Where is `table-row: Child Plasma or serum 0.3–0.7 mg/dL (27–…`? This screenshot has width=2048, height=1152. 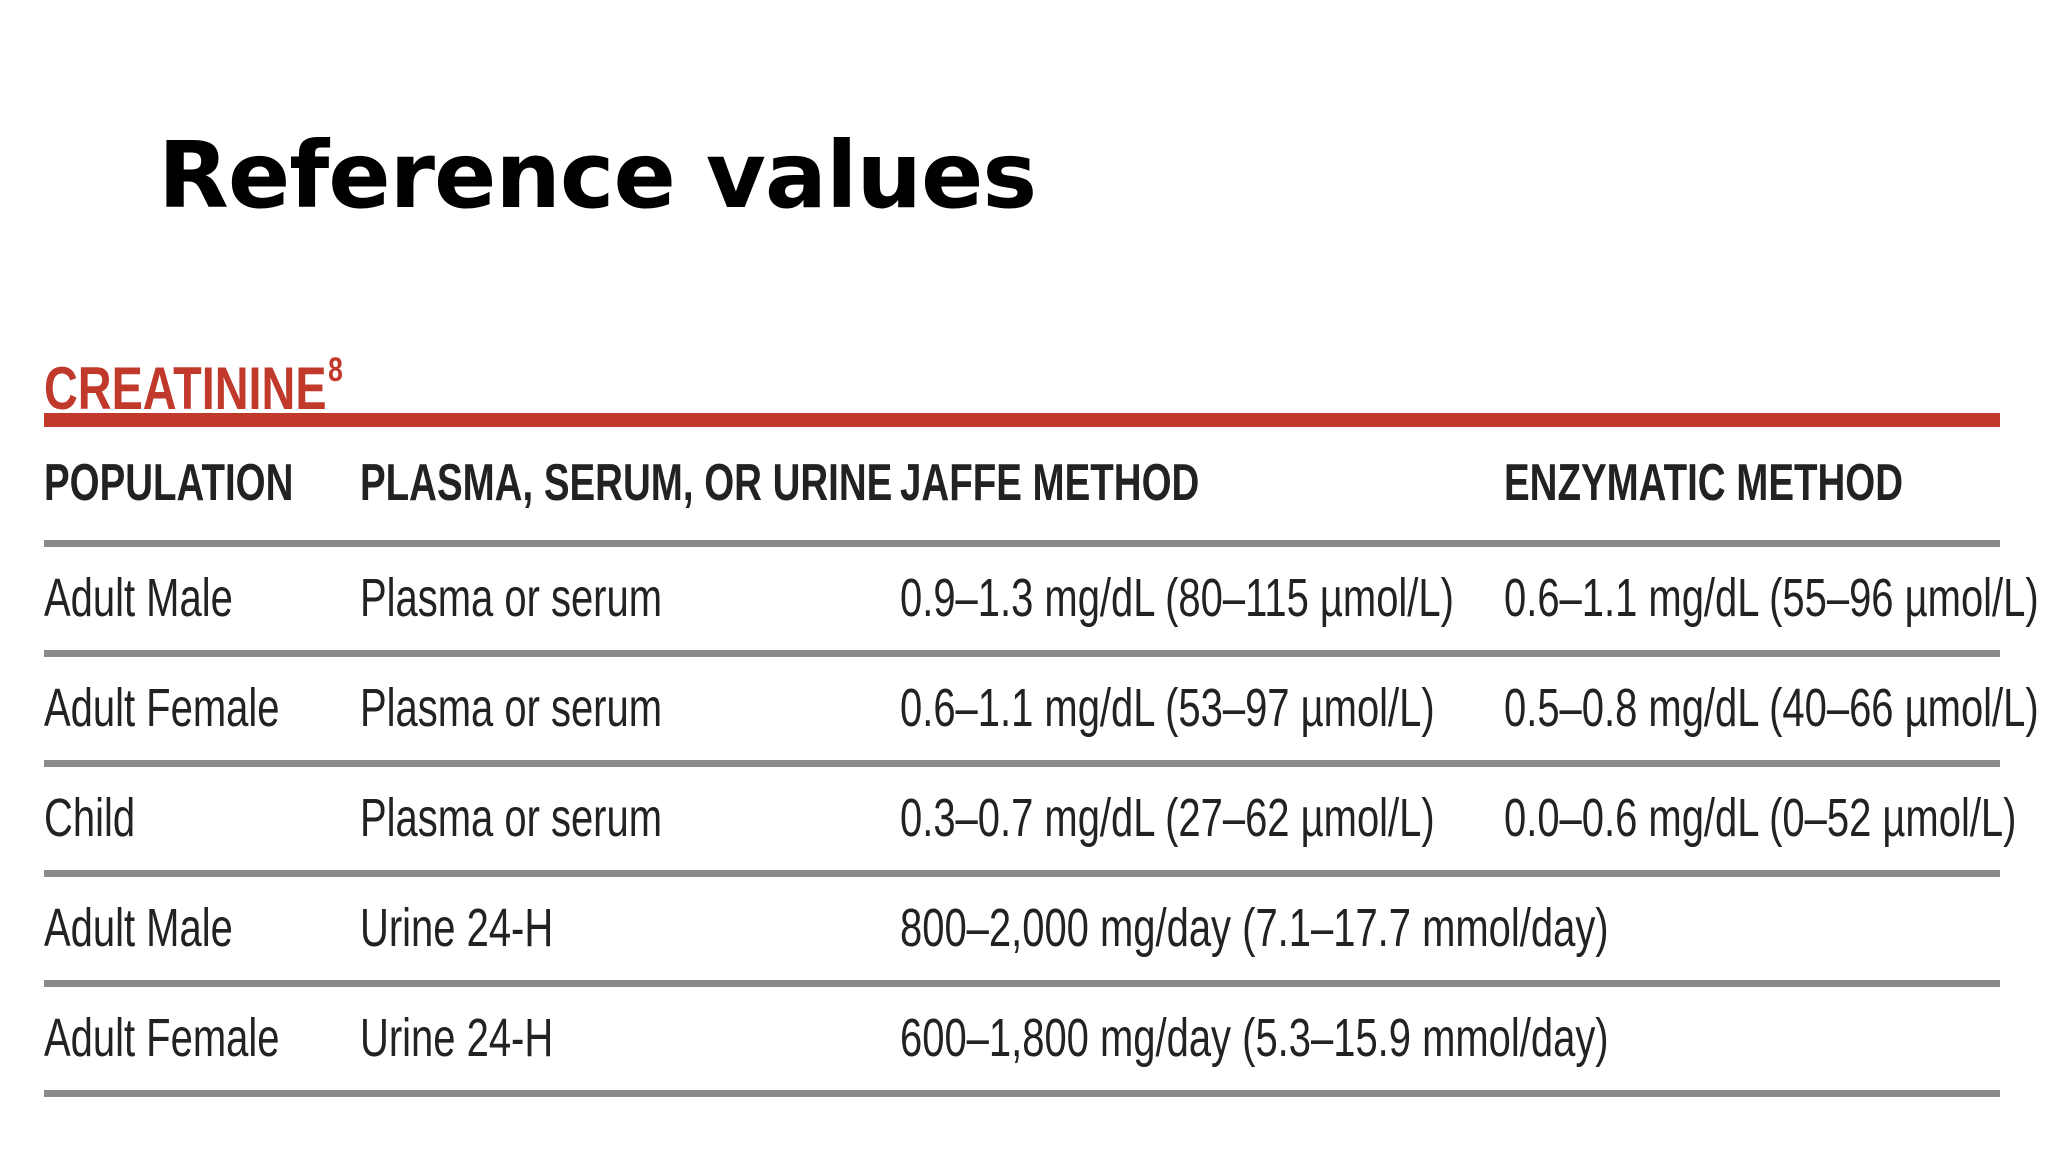 table-row: Child Plasma or serum 0.3–0.7 mg/dL (27–… is located at coordinates (1030, 820).